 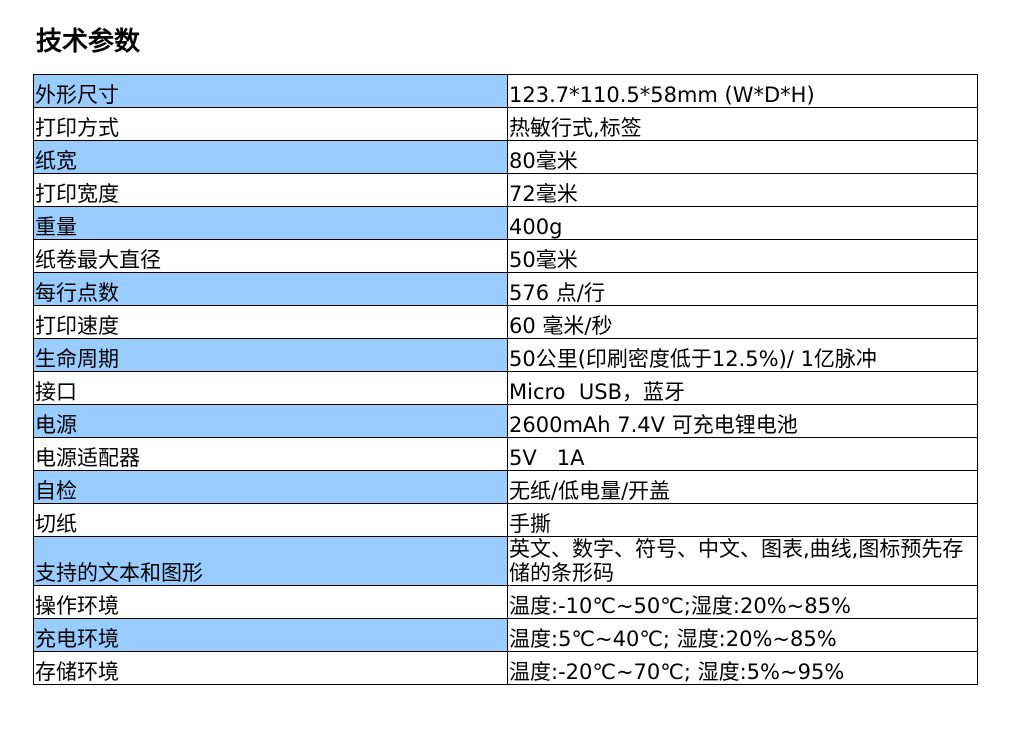 I want to click on table-row: 支持的文本和图形 英文、数字、符号、中文、图表,曲线,图标预先存储的条形码, so click(x=505, y=561).